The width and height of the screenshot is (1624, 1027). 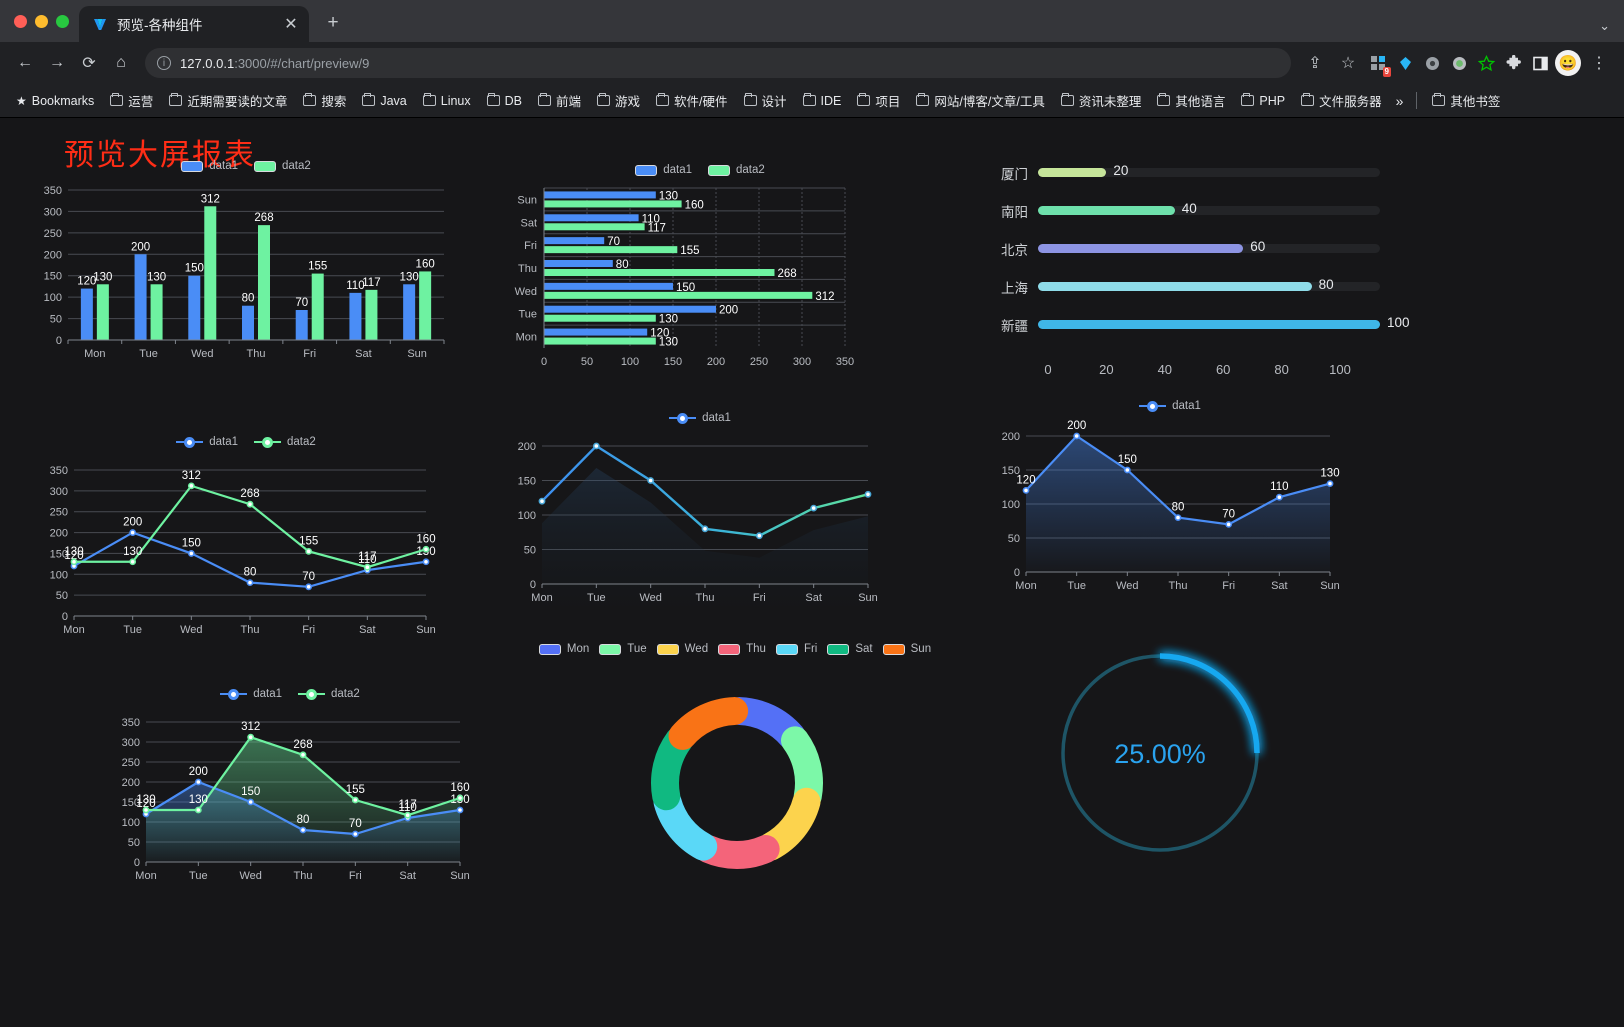 What do you see at coordinates (504, 101) in the screenshot?
I see `bookmark-item: DB` at bounding box center [504, 101].